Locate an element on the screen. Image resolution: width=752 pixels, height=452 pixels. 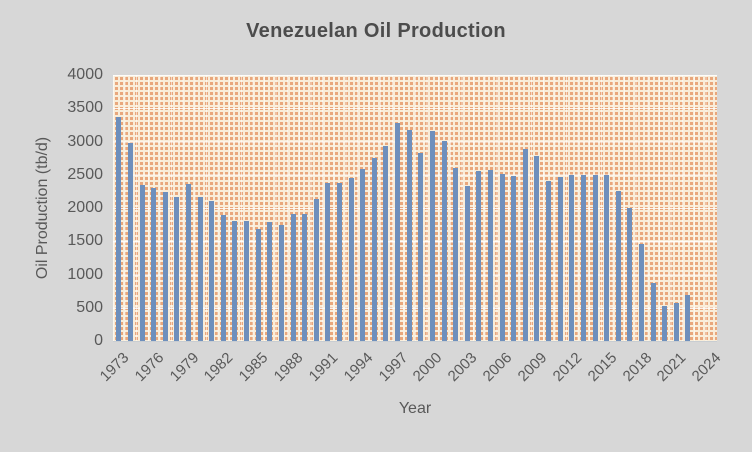
bar-1974 is located at coordinates (130, 242).